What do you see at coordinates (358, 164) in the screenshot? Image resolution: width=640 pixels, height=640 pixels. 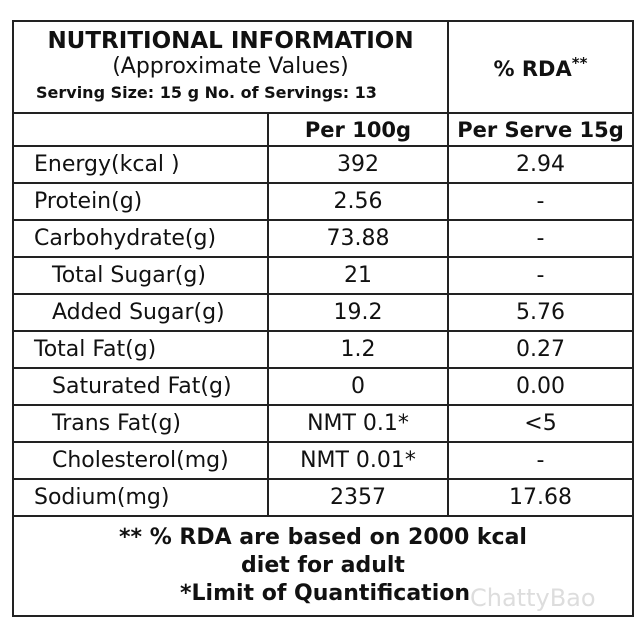 I see `nutrient-value: 392` at bounding box center [358, 164].